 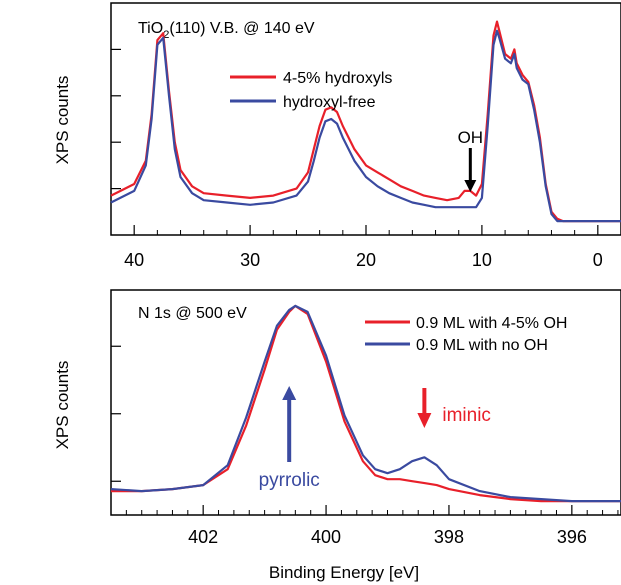 What do you see at coordinates (466, 415) in the screenshot?
I see `annotation-label: iminic` at bounding box center [466, 415].